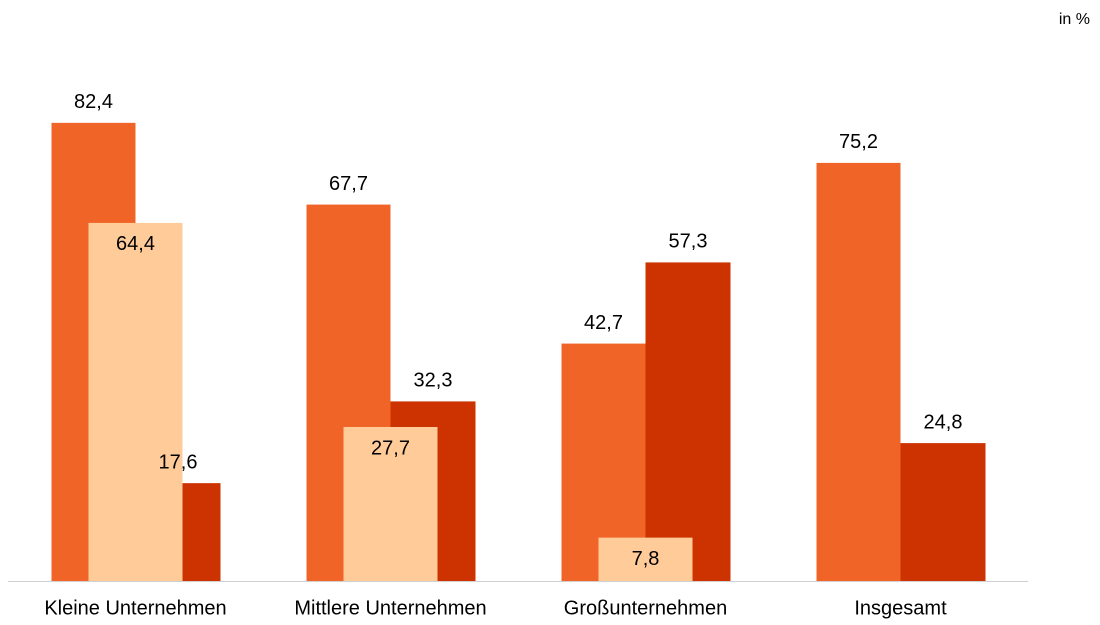 Image resolution: width=1100 pixels, height=625 pixels. What do you see at coordinates (645, 608) in the screenshot?
I see `x-tick-label: Großunternehmen` at bounding box center [645, 608].